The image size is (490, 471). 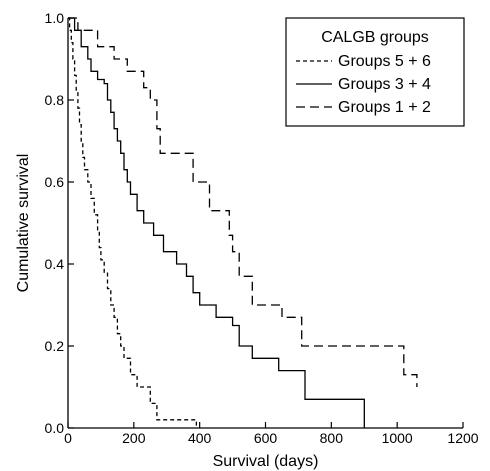 What do you see at coordinates (384, 107) in the screenshot?
I see `legend-label: Groups 1 + 2` at bounding box center [384, 107].